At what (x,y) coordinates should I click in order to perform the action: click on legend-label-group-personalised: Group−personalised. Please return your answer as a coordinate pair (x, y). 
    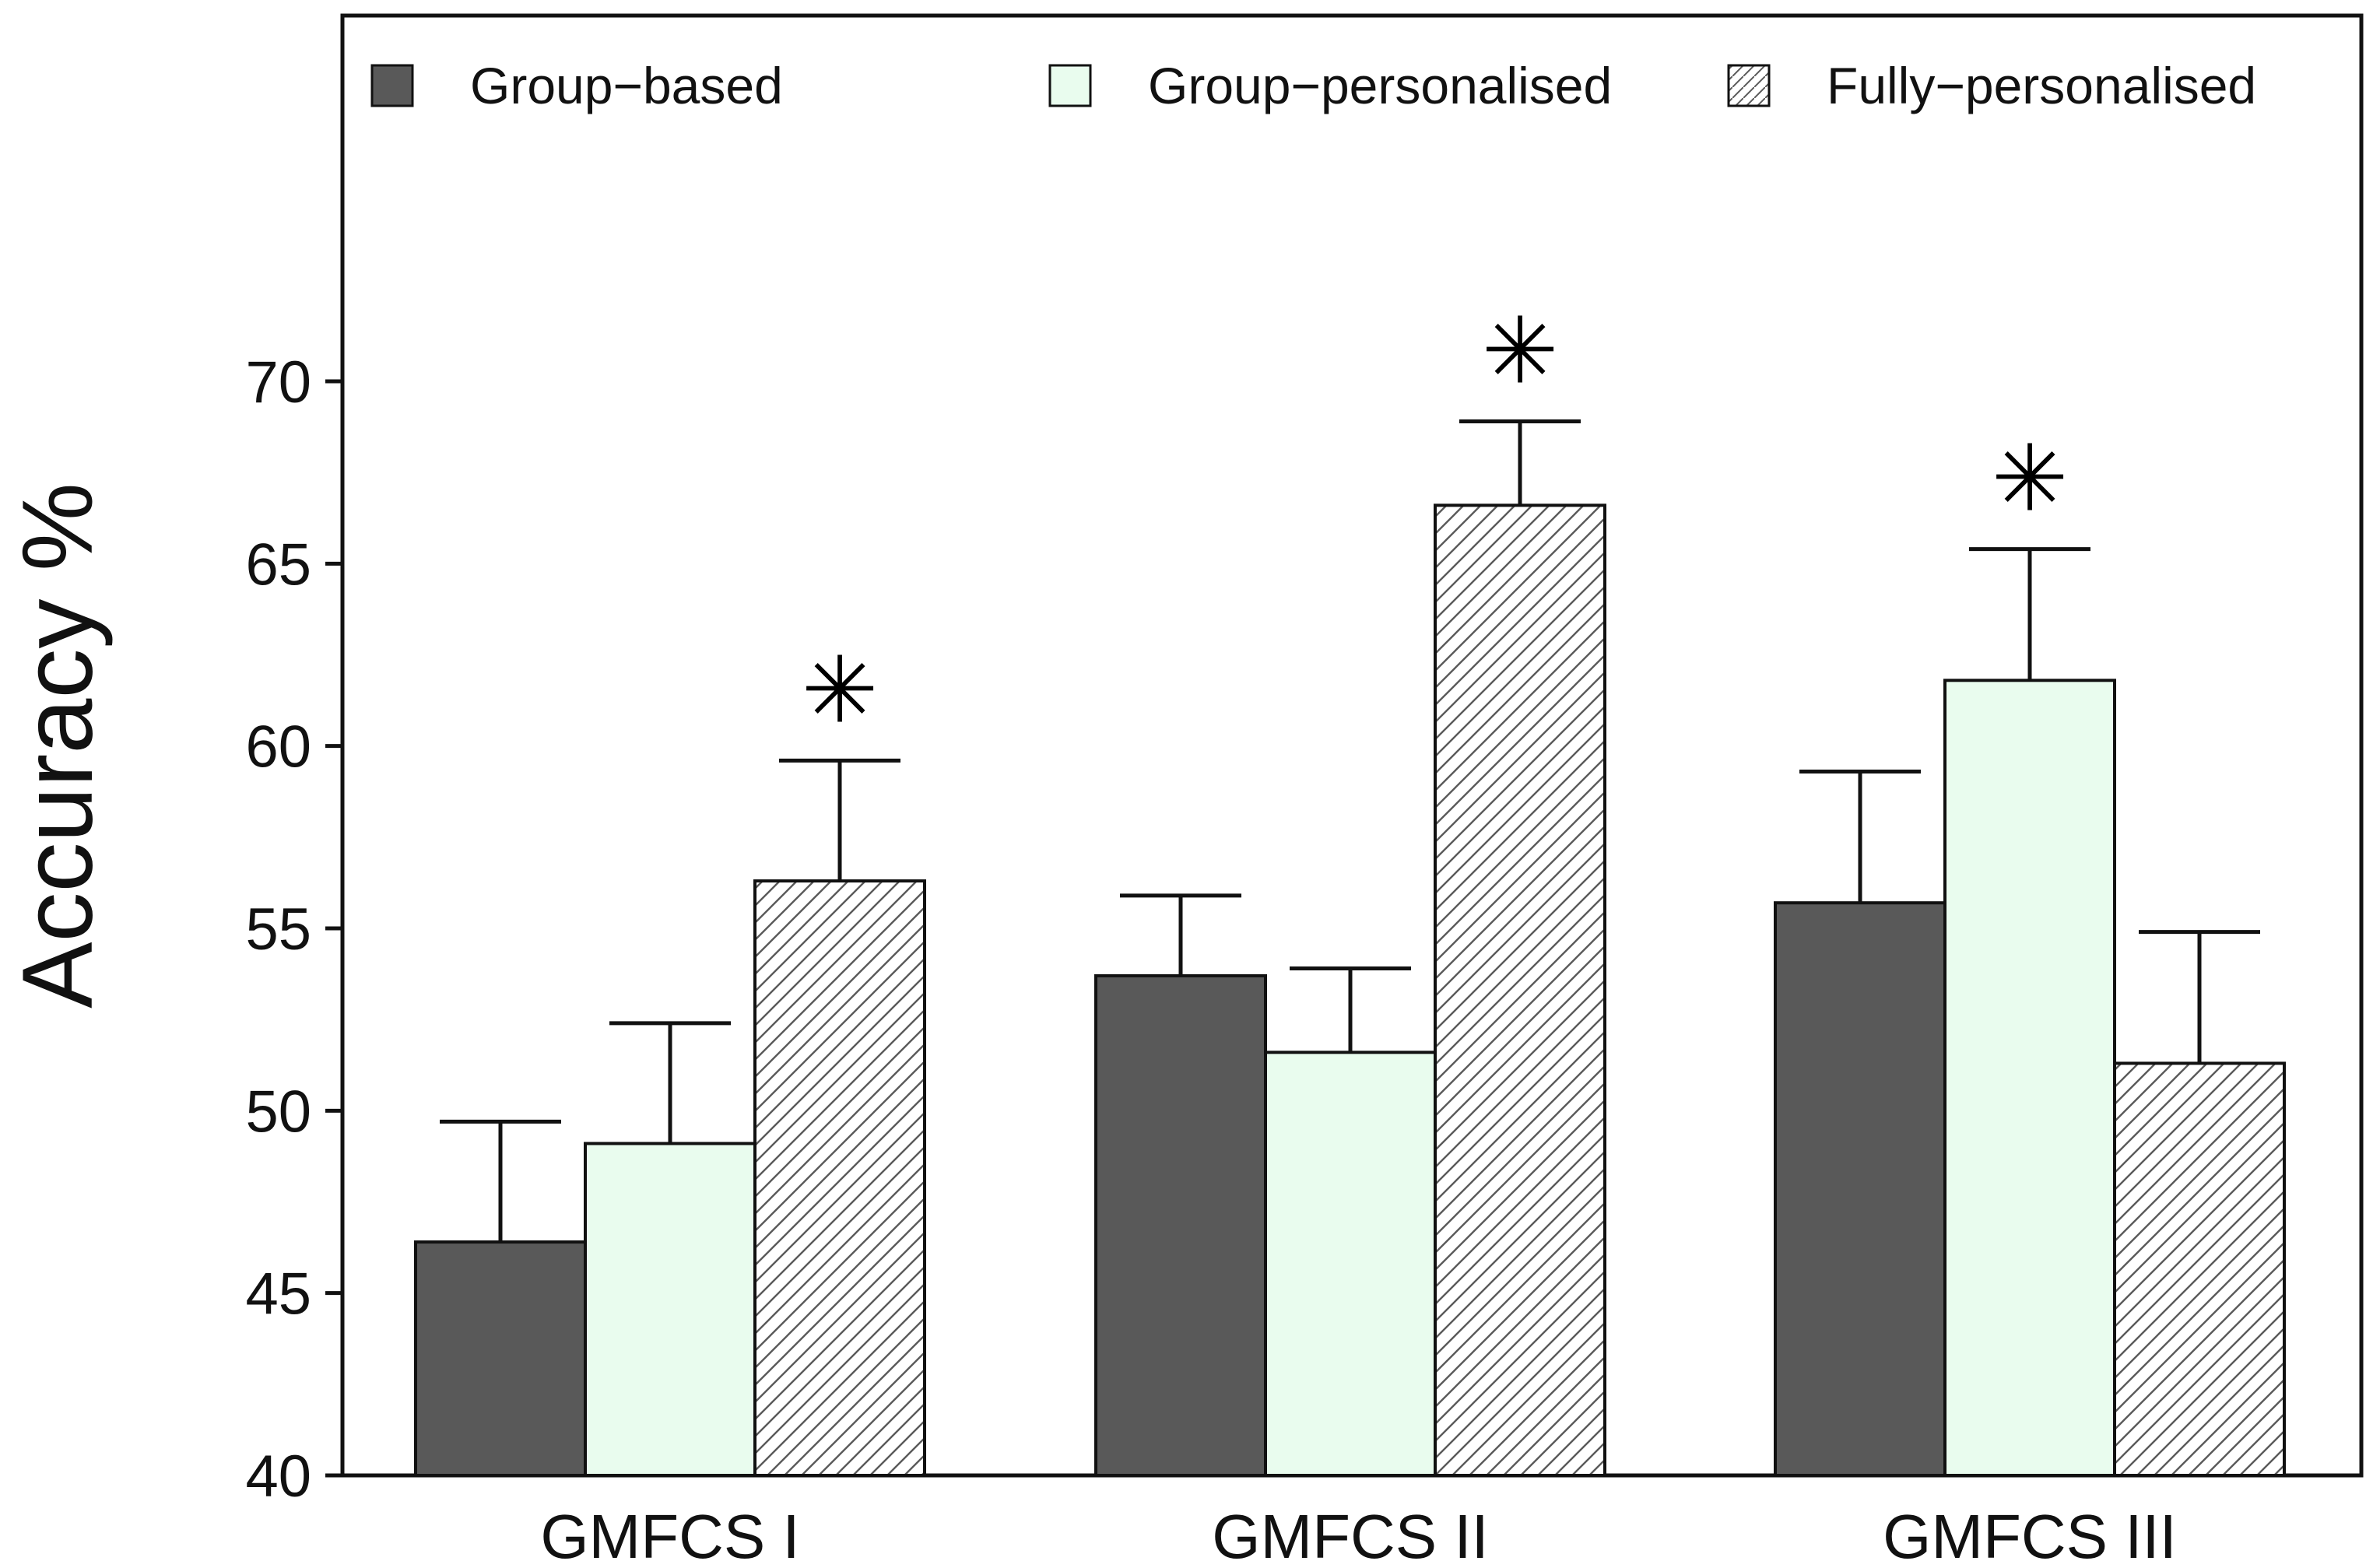
    Looking at the image, I should click on (1380, 85).